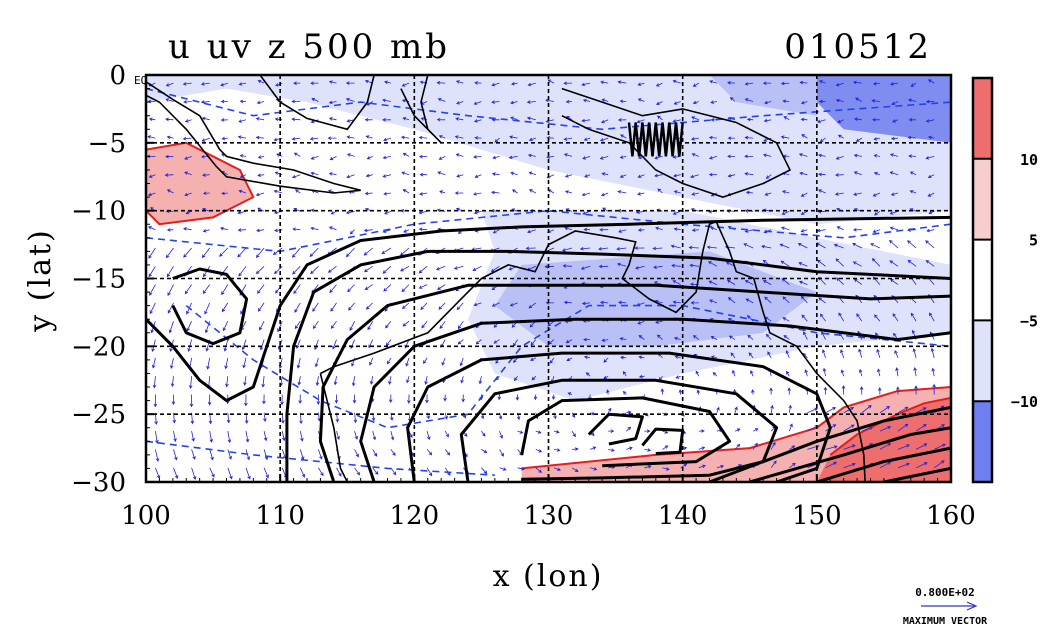  Describe the element at coordinates (972, 606) in the screenshot. I see `vector-legend-arrowhead` at that location.